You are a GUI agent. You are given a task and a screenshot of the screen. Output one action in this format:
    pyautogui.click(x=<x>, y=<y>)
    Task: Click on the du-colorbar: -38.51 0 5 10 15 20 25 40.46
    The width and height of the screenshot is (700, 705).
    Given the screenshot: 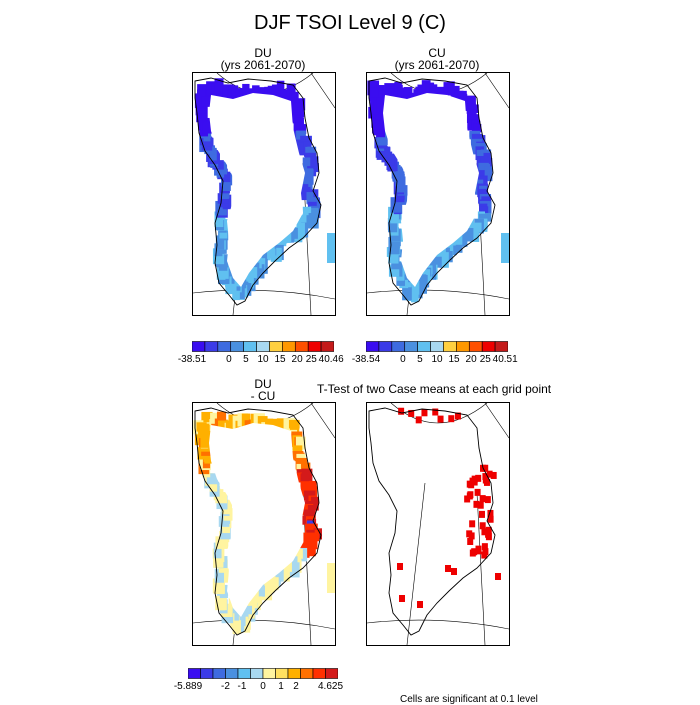 What is the action you would take?
    pyautogui.click(x=261, y=356)
    